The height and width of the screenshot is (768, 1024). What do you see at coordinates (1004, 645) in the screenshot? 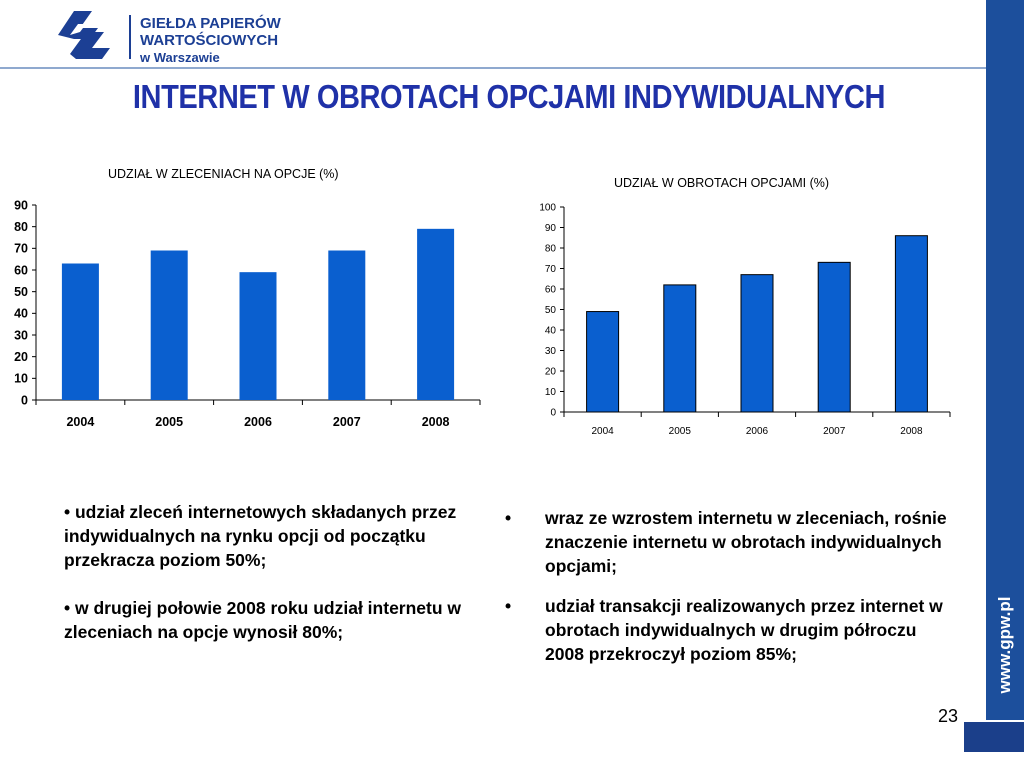
I see `site-url: www.gpw.pl` at bounding box center [1004, 645].